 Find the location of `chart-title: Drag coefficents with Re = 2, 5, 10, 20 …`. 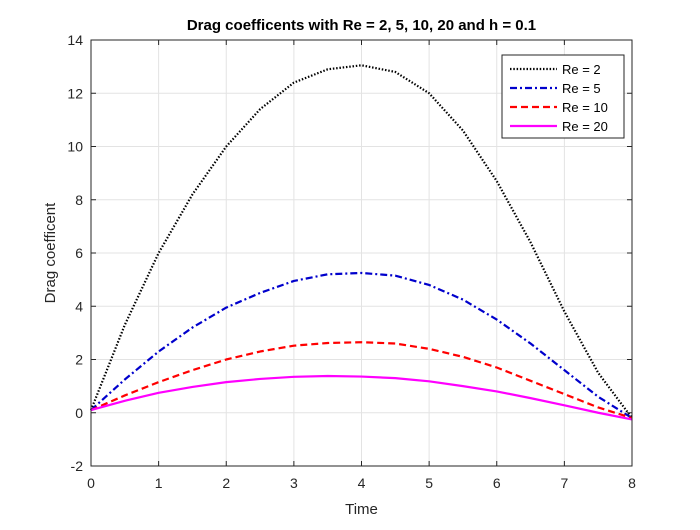

chart-title: Drag coefficents with Re = 2, 5, 10, 20 … is located at coordinates (361, 25).